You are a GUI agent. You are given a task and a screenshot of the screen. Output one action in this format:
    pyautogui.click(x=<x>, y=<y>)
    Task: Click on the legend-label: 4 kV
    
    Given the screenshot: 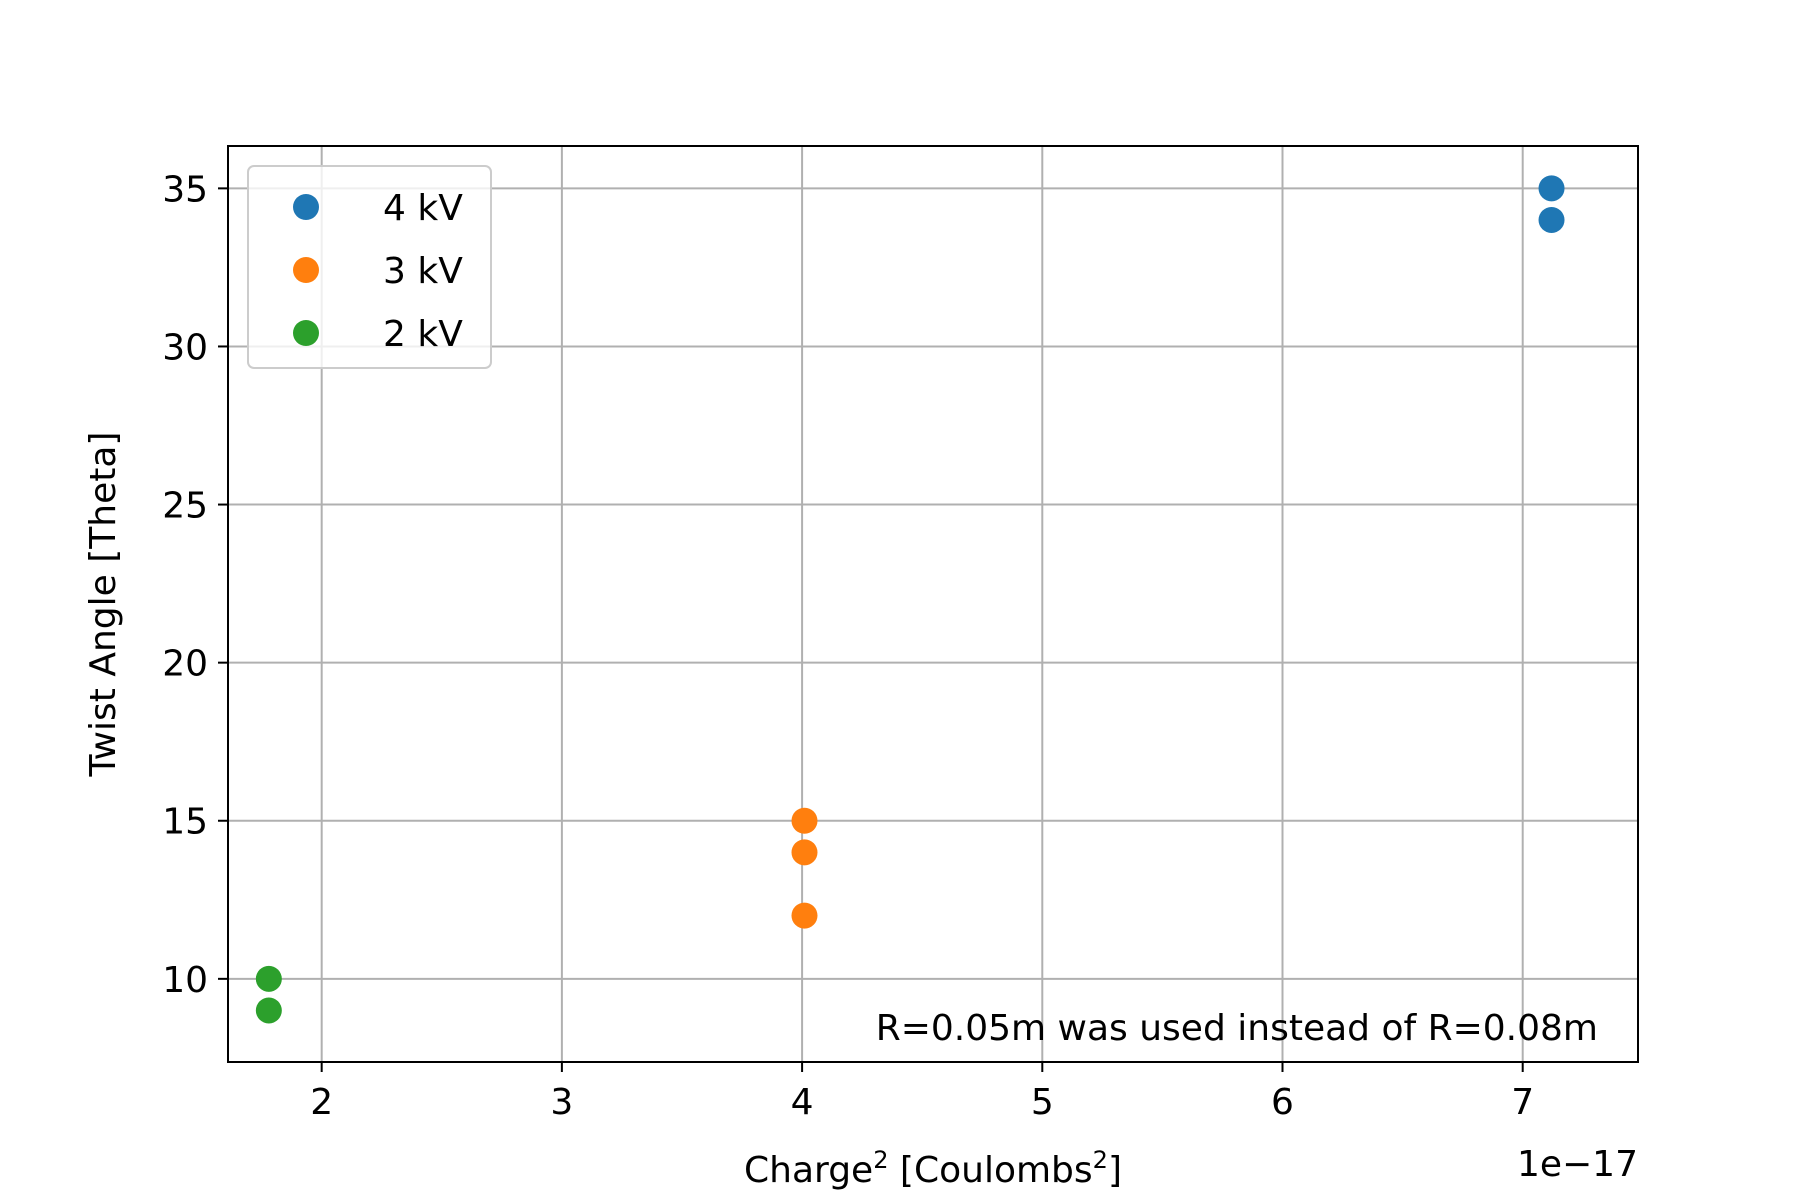 What is the action you would take?
    pyautogui.click(x=423, y=208)
    